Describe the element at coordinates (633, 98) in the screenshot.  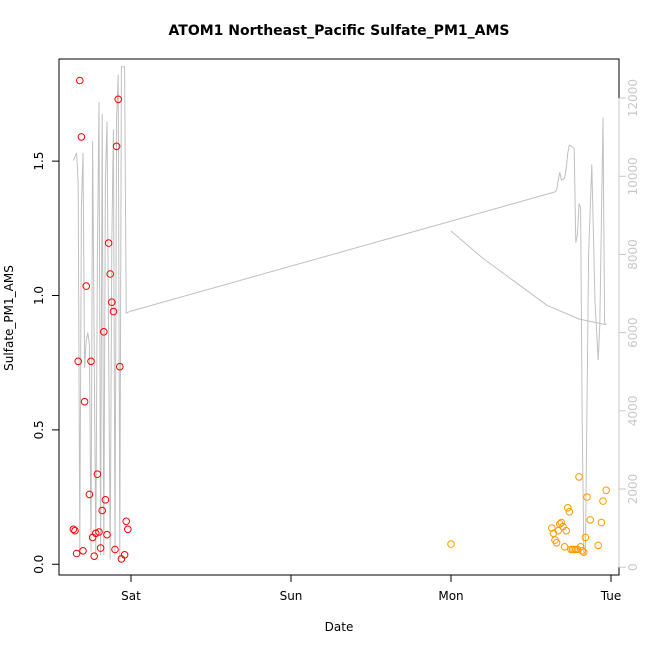
I see `y2-tick-label: 12000` at that location.